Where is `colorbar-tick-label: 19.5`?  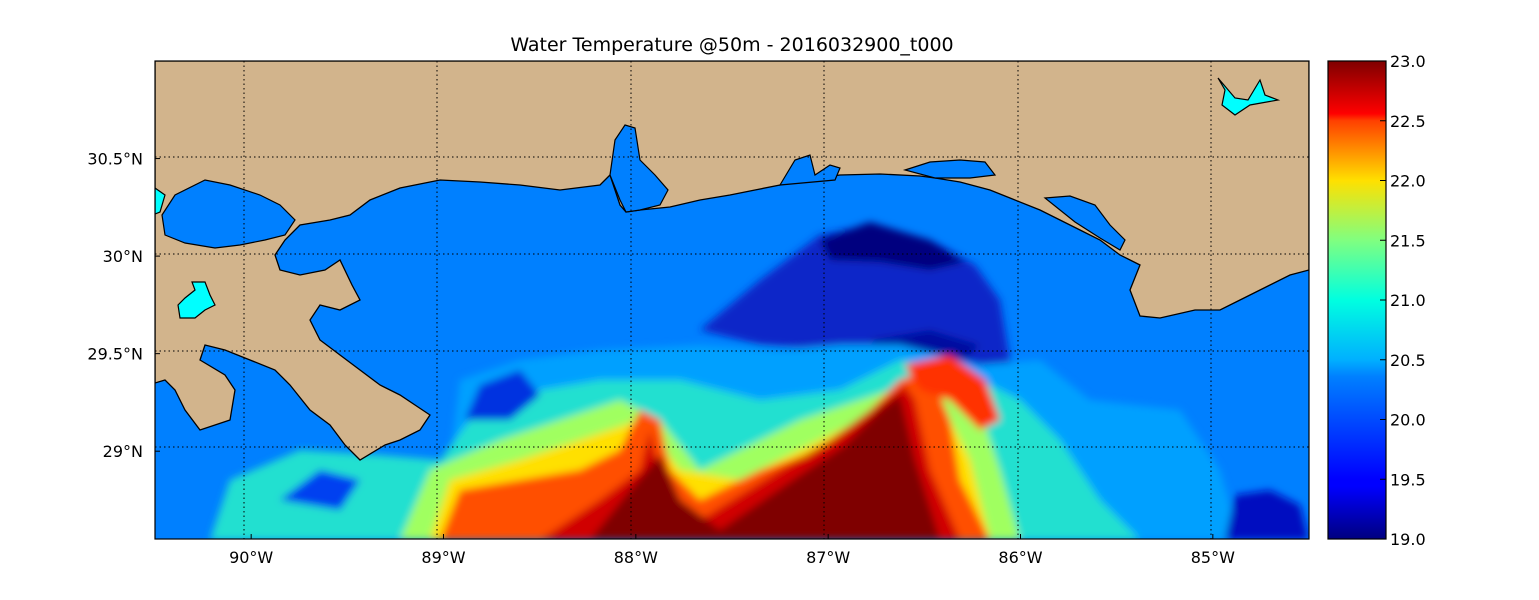
colorbar-tick-label: 19.5 is located at coordinates (1408, 479).